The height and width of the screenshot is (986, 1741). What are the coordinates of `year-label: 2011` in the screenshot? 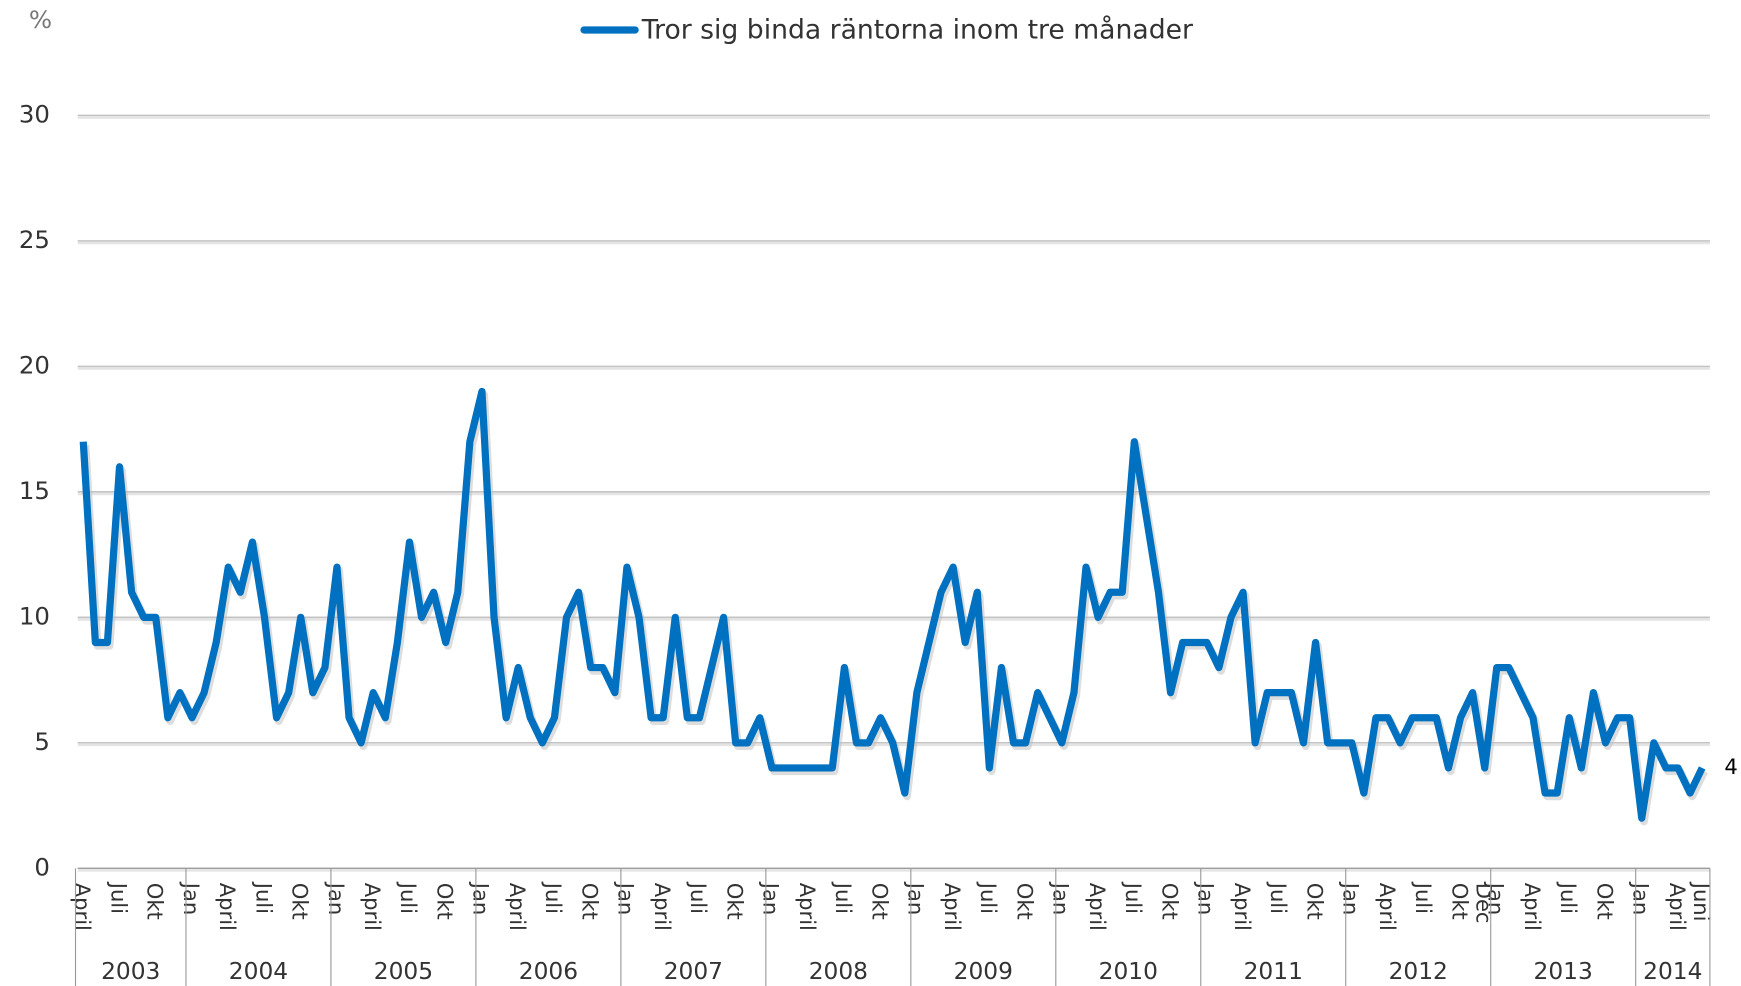 It's located at (1273, 971).